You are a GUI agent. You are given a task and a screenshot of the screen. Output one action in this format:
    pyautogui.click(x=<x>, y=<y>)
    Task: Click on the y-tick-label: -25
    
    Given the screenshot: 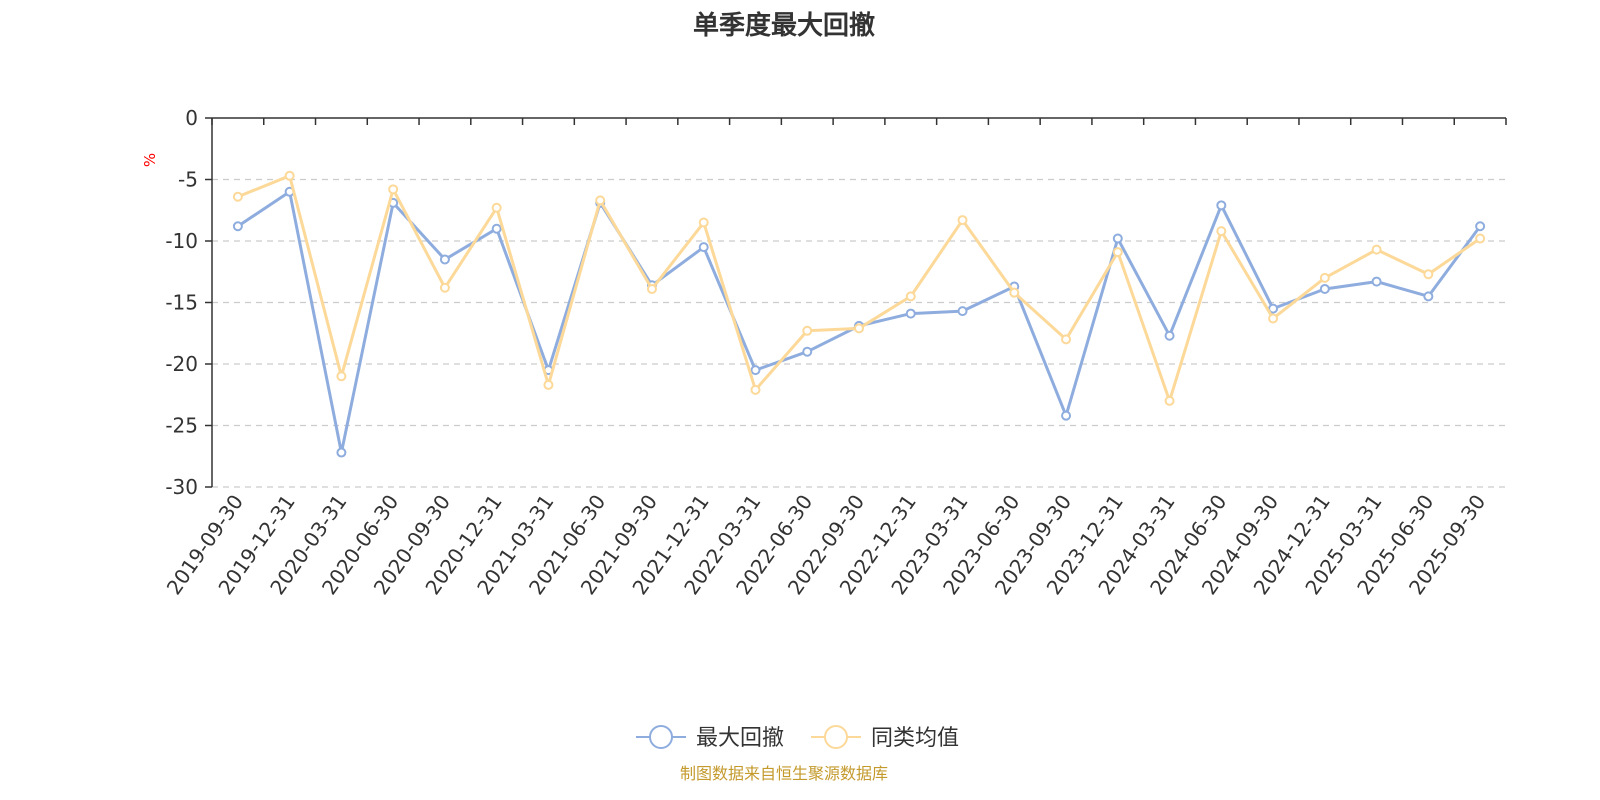 What is the action you would take?
    pyautogui.click(x=181, y=426)
    